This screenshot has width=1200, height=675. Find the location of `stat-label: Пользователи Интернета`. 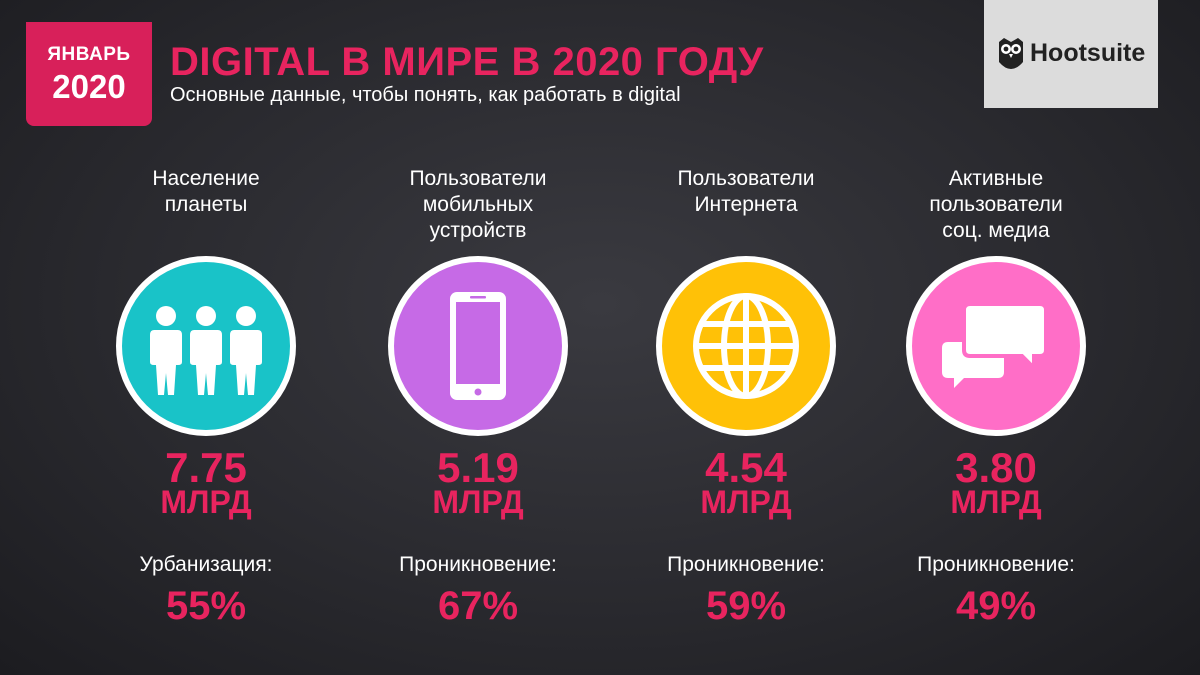

stat-label: Пользователи Интернета is located at coordinates (746, 191).